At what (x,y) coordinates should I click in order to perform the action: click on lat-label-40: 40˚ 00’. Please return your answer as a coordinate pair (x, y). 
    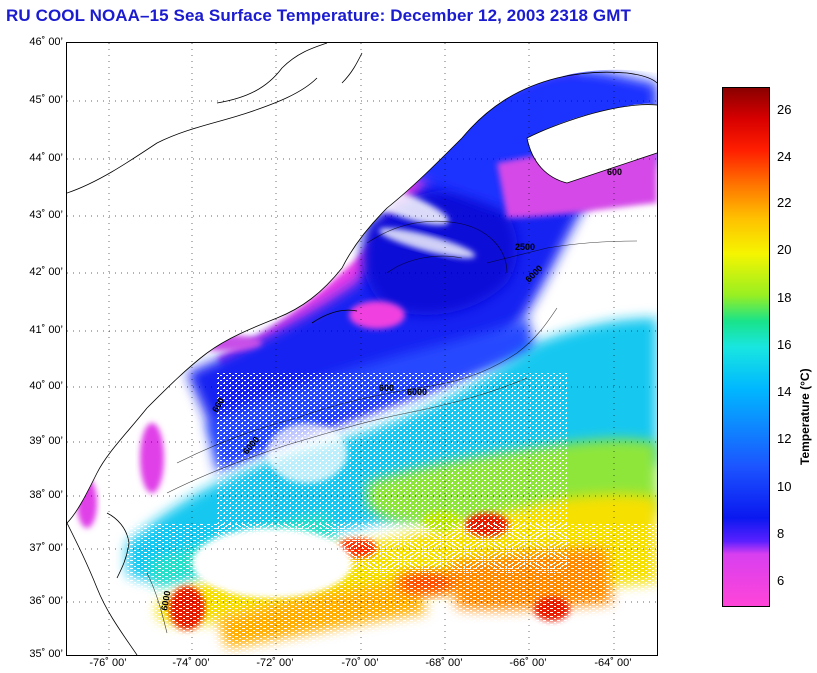
    Looking at the image, I should click on (46, 386).